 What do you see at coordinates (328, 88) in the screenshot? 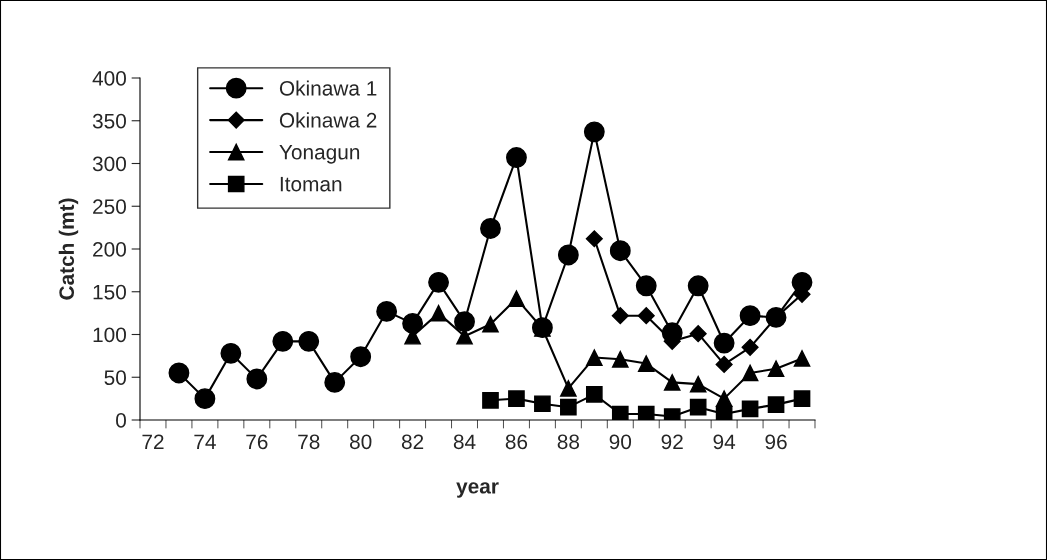
I see `legend-label: Okinawa 1` at bounding box center [328, 88].